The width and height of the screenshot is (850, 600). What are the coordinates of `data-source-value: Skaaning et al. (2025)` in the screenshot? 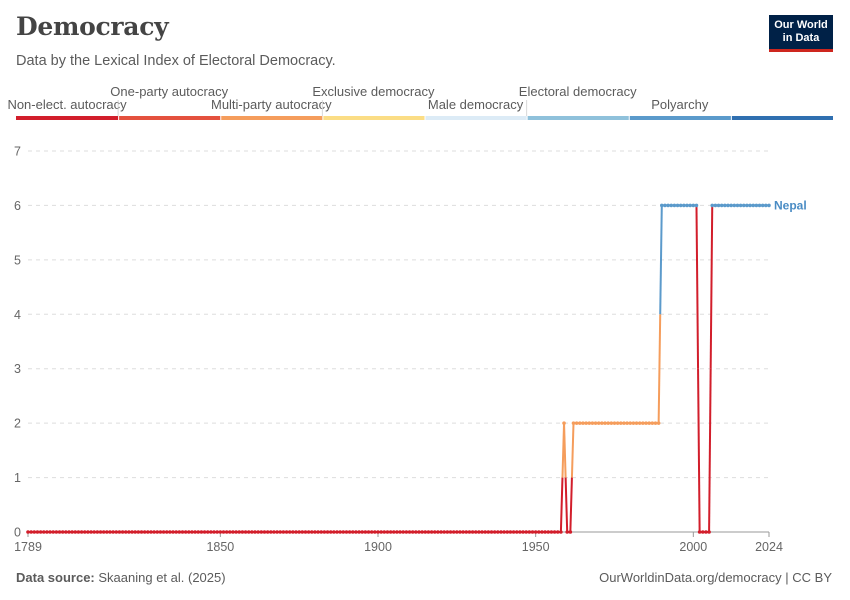 It's located at (162, 577).